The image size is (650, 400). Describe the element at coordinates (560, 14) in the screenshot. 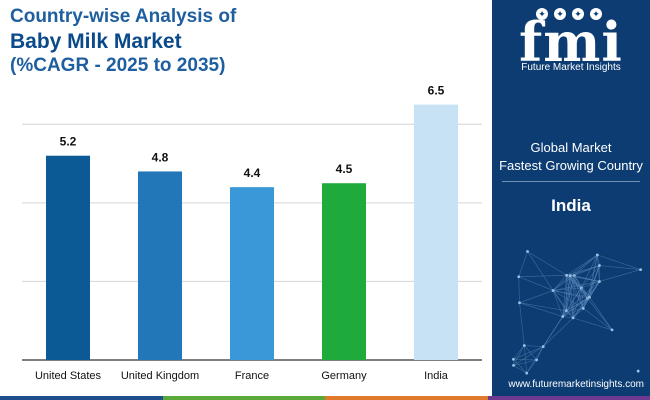

I see `gear-icon: ✦` at that location.